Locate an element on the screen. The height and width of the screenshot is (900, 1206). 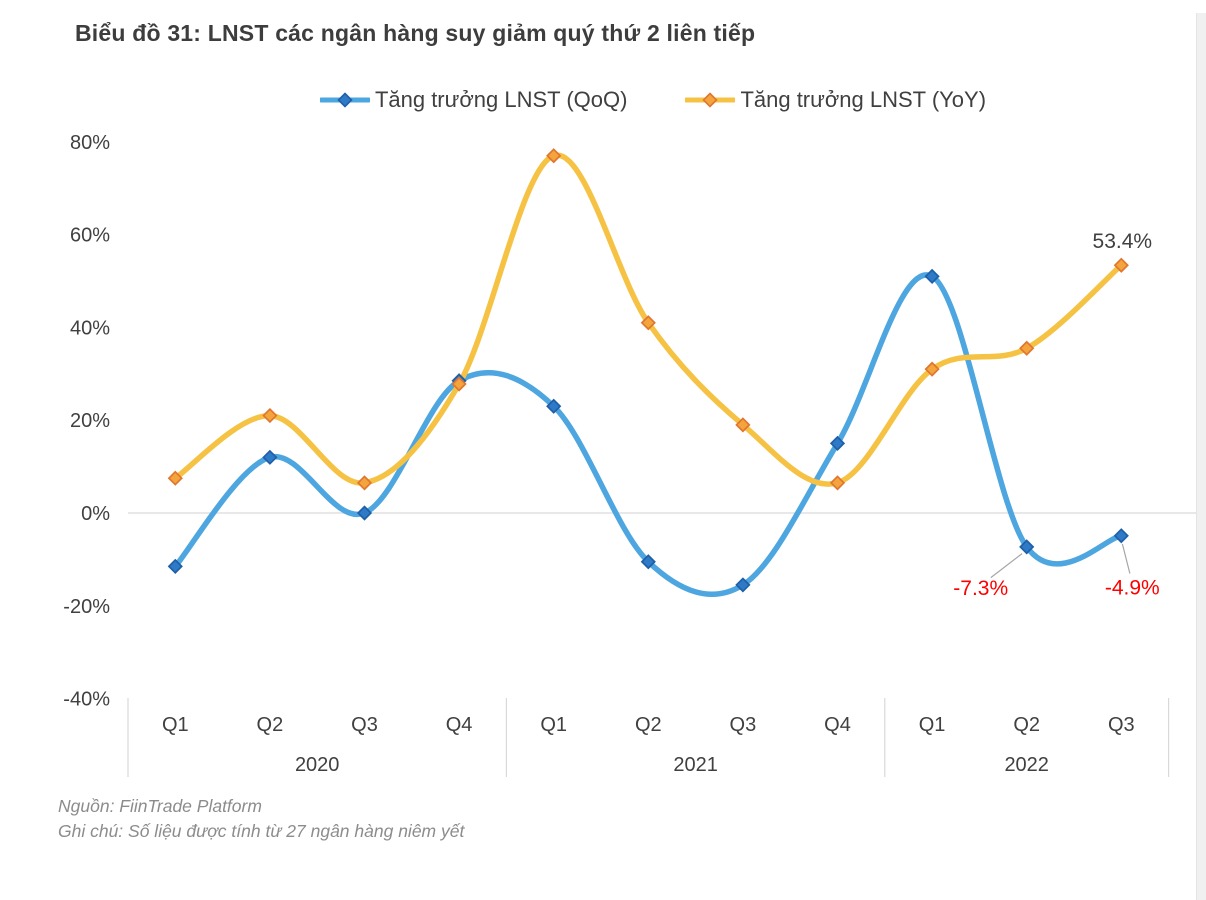
y-tick-label: -40% is located at coordinates (86, 700).